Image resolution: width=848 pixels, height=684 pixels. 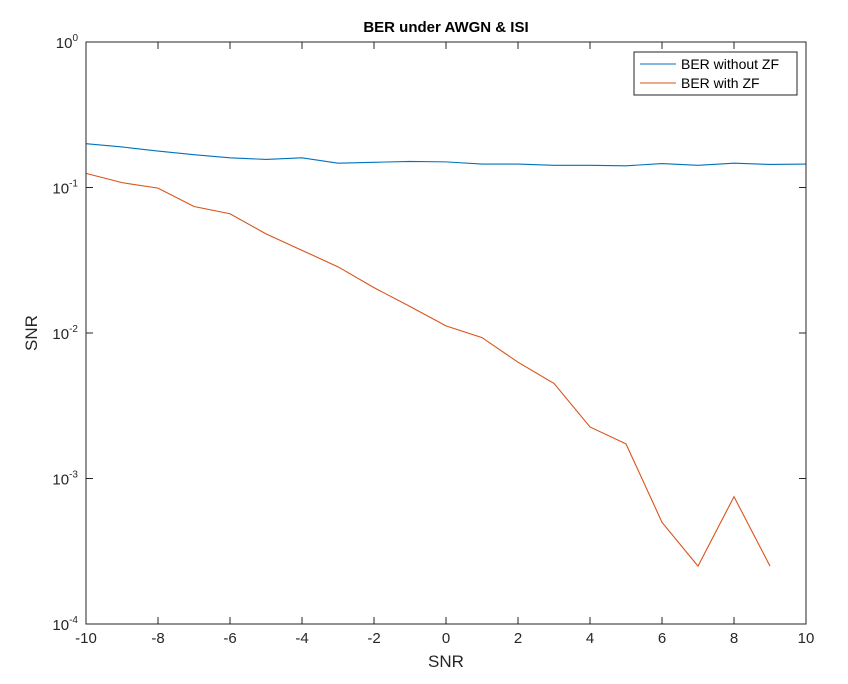 What do you see at coordinates (65, 624) in the screenshot?
I see `y-tick-label: 10⁻⁴` at bounding box center [65, 624].